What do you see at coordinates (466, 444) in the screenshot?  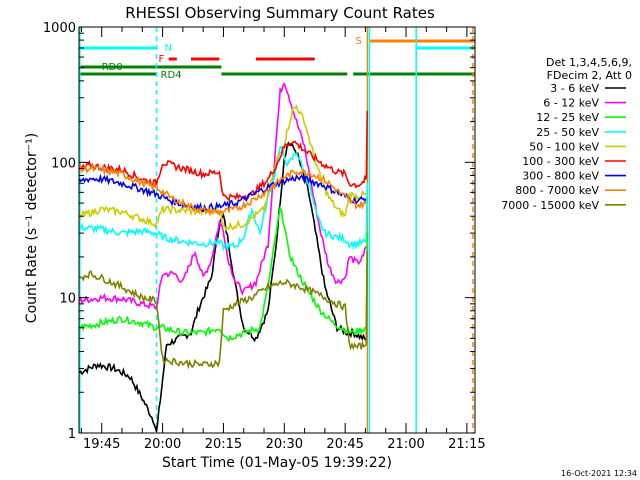 I see `x-tick-label: 21:15` at bounding box center [466, 444].